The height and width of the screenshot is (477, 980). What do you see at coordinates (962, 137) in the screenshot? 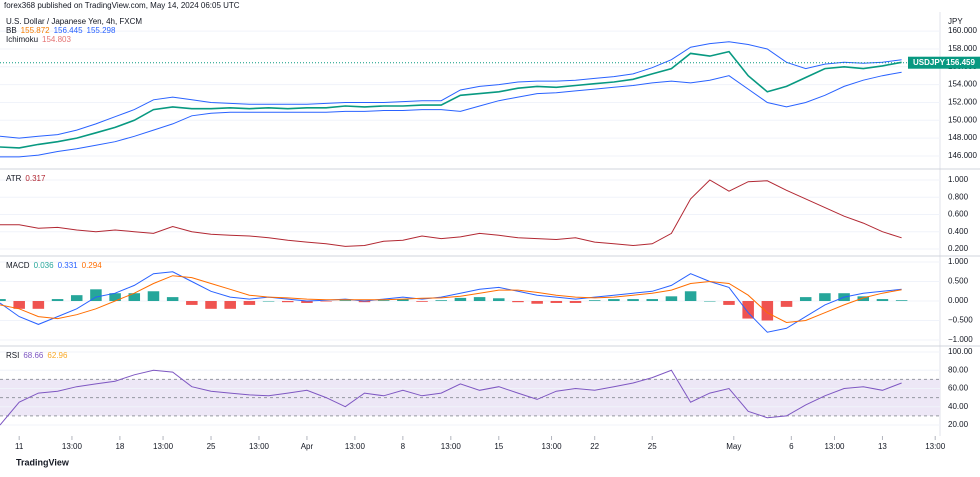
I see `y-tick-label: 148.000` at bounding box center [962, 137].